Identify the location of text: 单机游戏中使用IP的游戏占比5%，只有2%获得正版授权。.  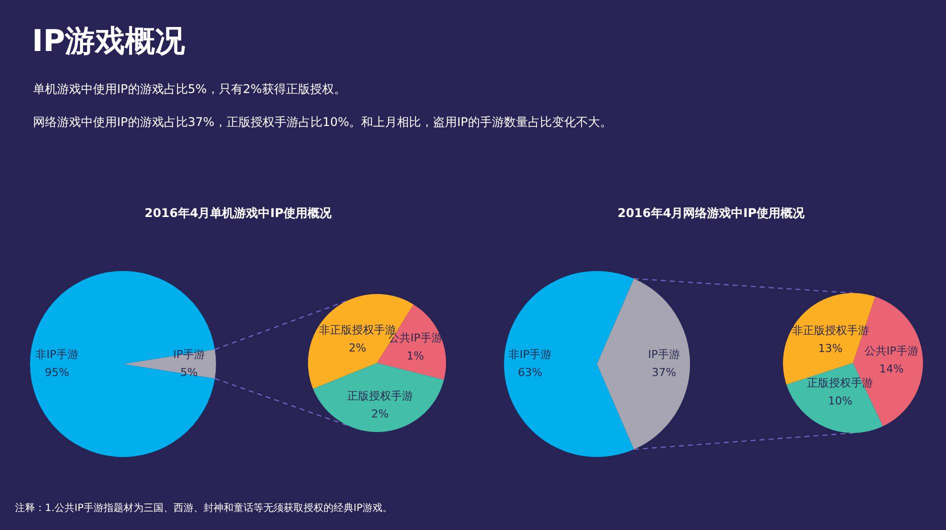
(189, 89).